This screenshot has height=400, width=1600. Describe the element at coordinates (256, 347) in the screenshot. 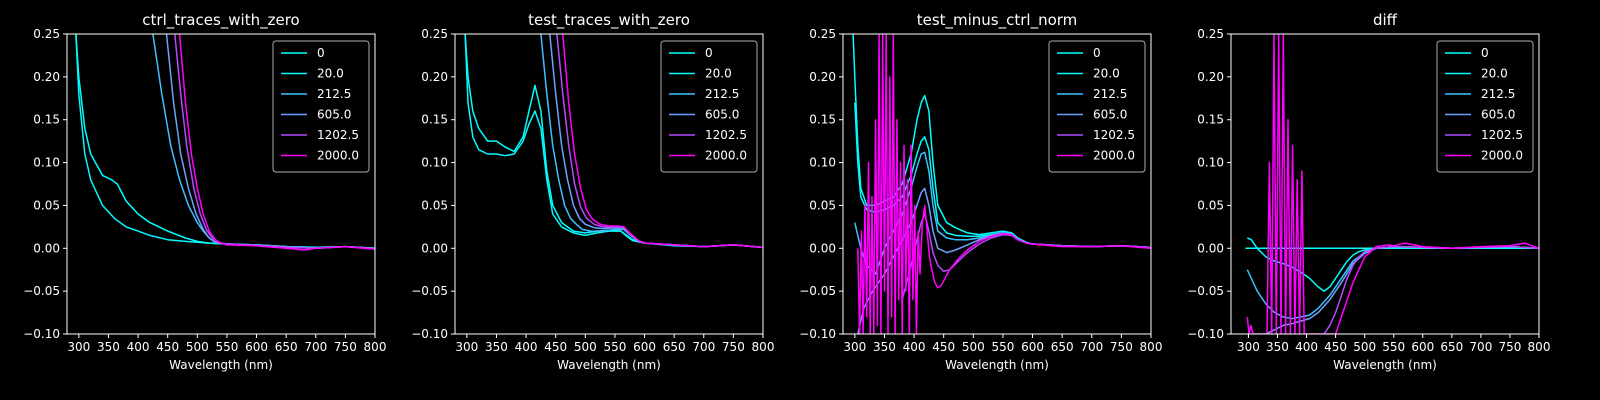

I see `x-tick-label: 600` at that location.